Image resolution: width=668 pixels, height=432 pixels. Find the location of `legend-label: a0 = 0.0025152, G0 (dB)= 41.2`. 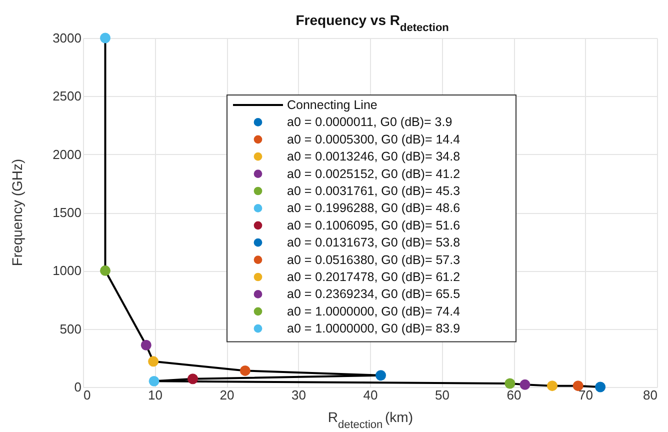

legend-label: a0 = 0.0025152, G0 (dB)= 41.2 is located at coordinates (373, 173).